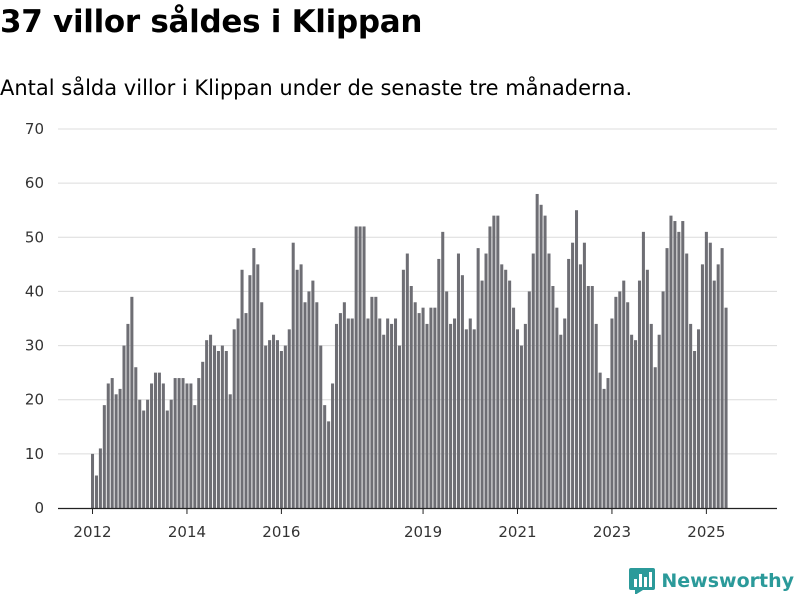  Describe the element at coordinates (706, 532) in the screenshot. I see `x-tick-label: 2025` at that location.